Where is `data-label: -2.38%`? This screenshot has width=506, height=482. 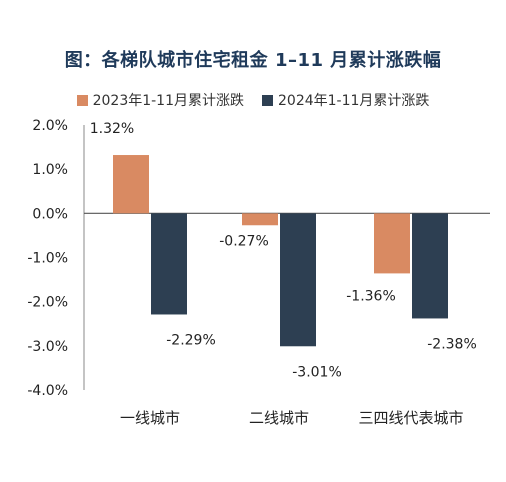
data-label: -2.38% is located at coordinates (452, 344).